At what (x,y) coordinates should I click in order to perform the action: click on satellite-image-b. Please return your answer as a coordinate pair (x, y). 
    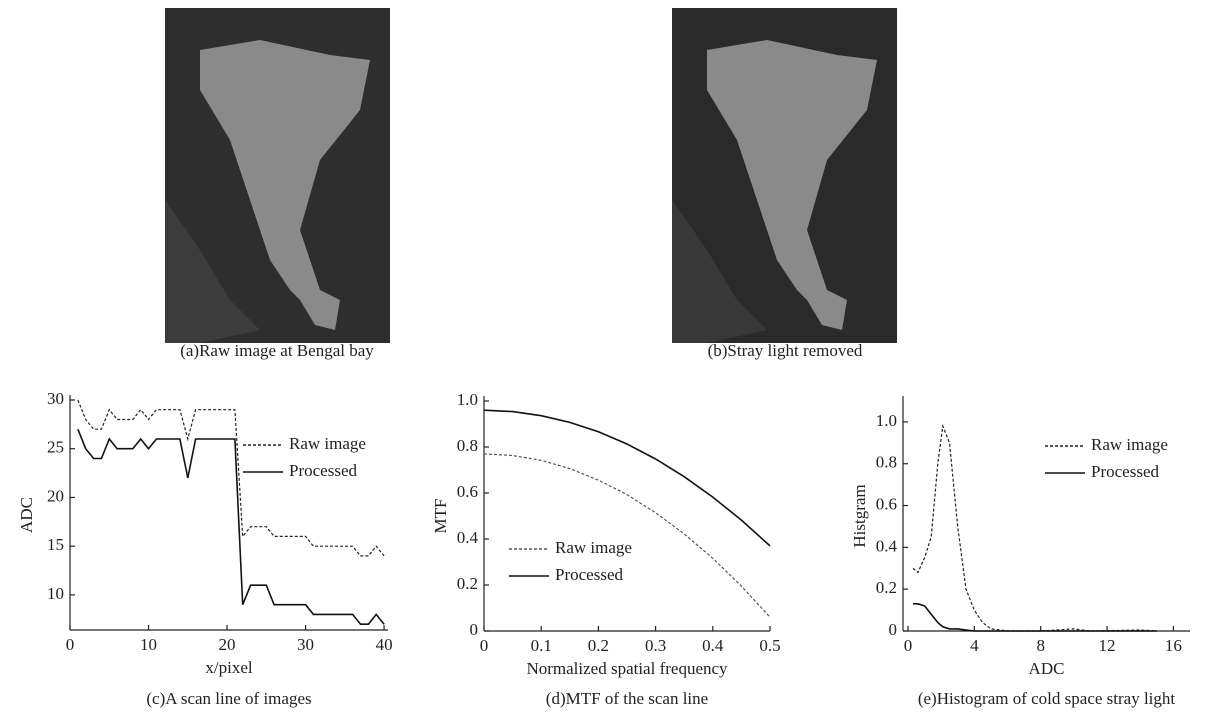
    Looking at the image, I should click on (784, 175).